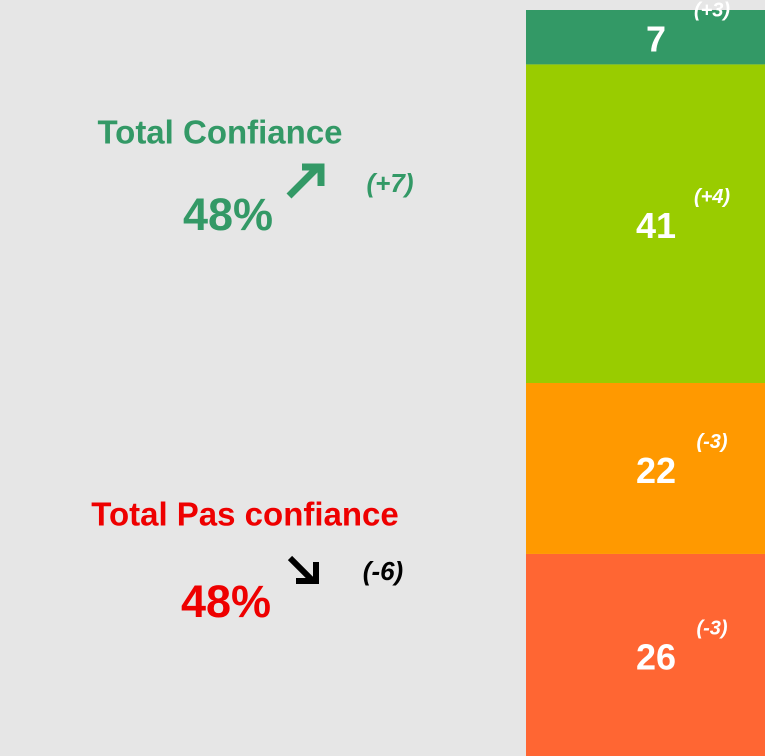 This screenshot has height=756, width=765. I want to click on value-label: 7, so click(656, 39).